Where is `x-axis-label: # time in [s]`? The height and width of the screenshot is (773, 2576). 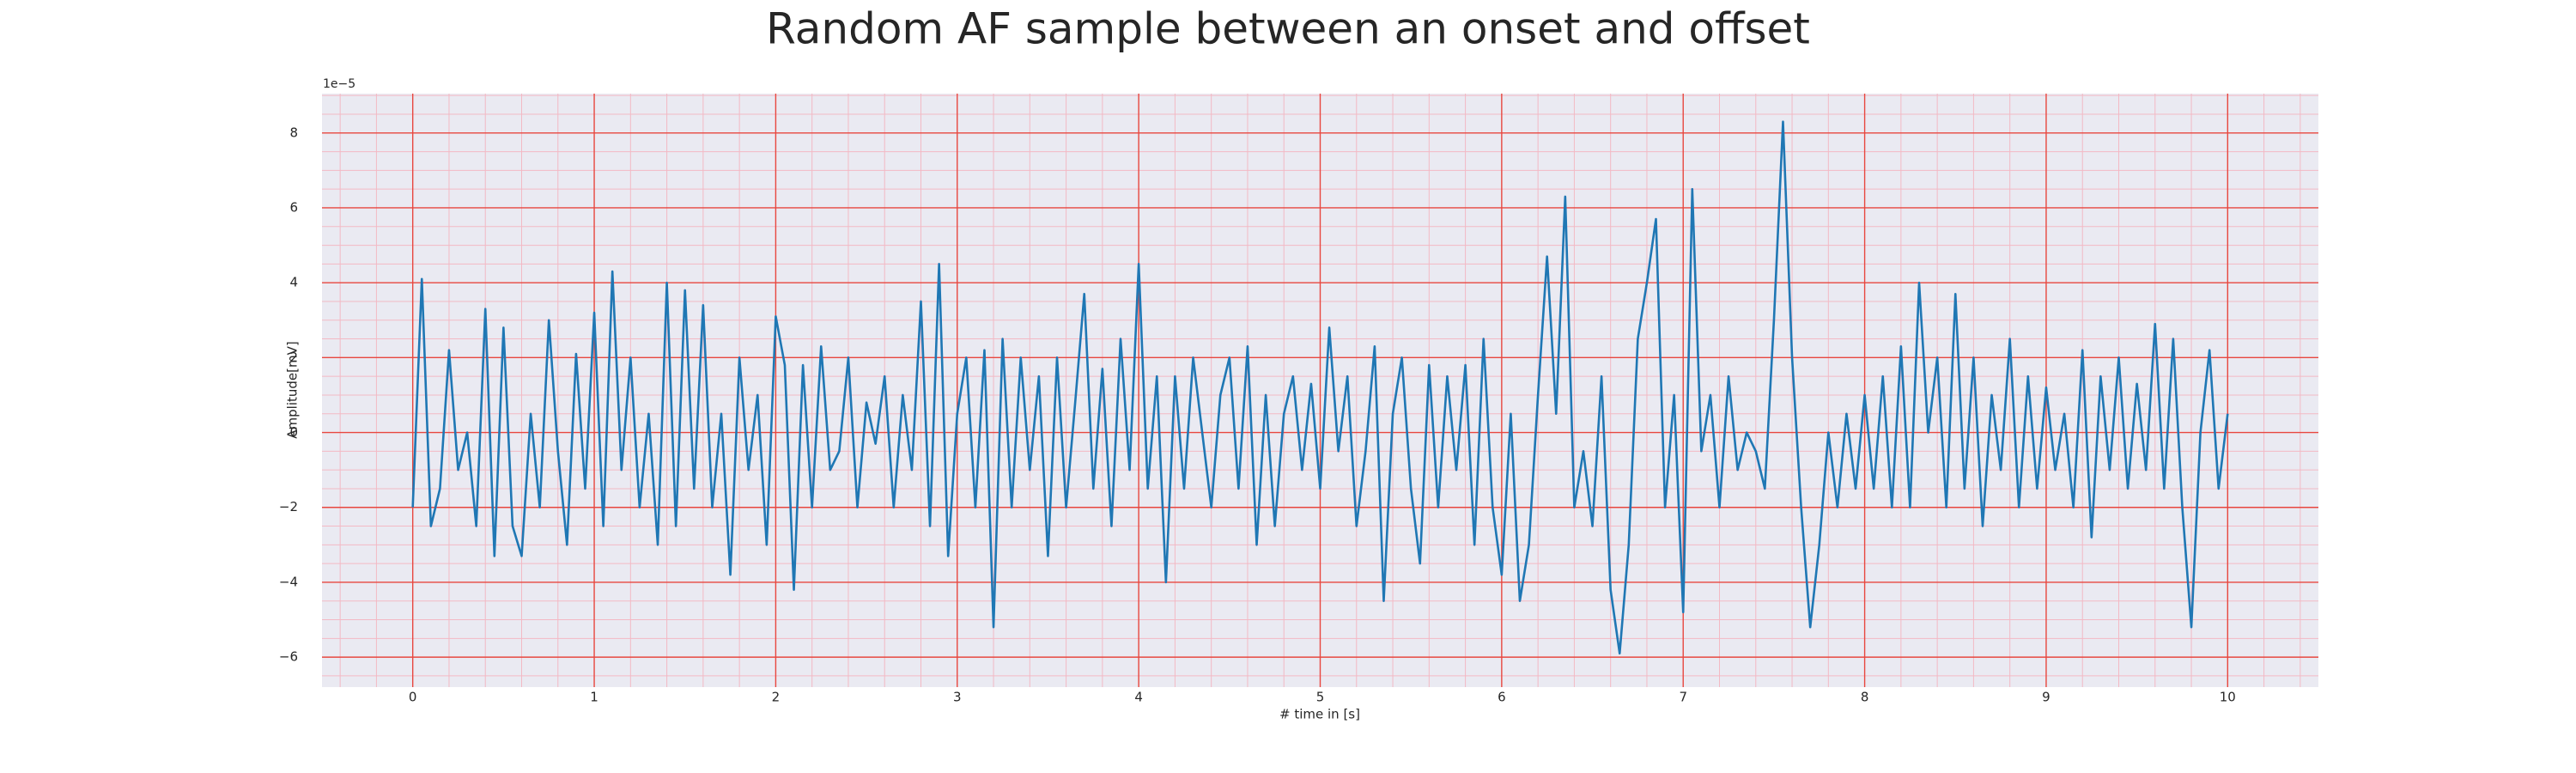
x-axis-label: # time in [s] is located at coordinates (1319, 714).